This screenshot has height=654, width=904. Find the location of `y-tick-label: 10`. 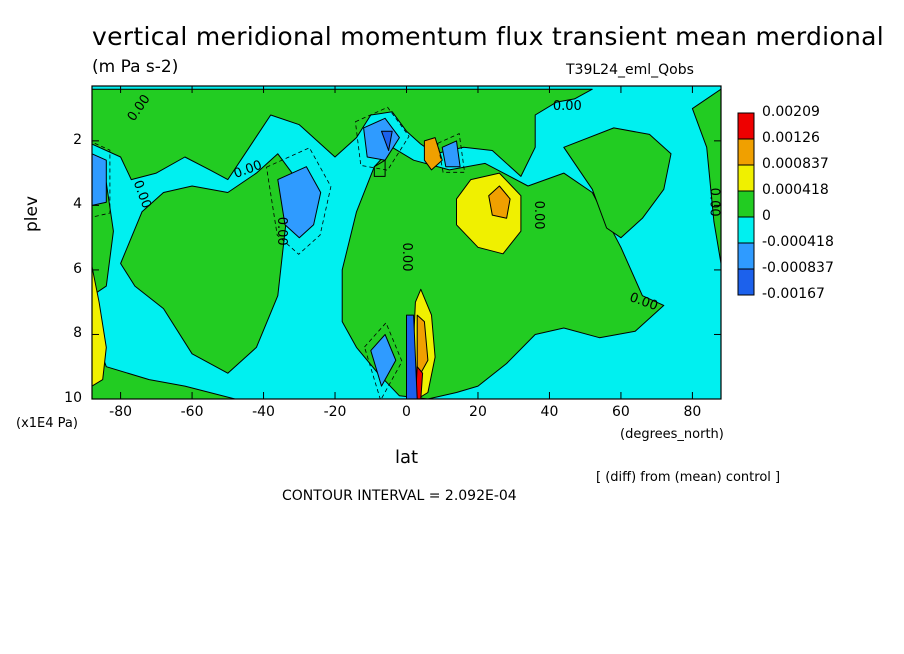

y-tick-label: 10 is located at coordinates (73, 398).